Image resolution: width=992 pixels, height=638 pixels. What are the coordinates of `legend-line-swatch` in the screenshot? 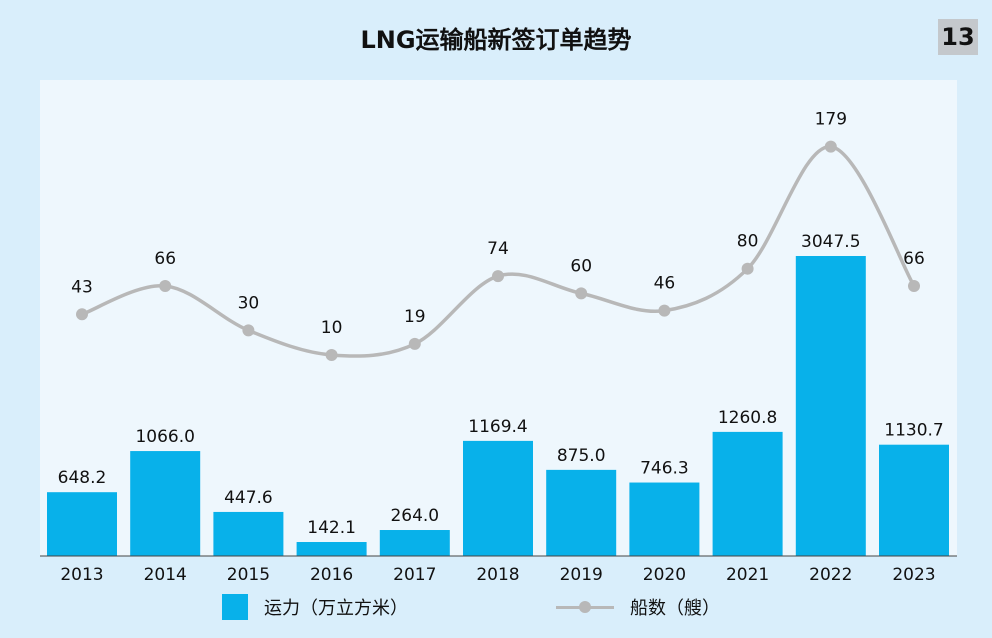 It's located at (585, 607).